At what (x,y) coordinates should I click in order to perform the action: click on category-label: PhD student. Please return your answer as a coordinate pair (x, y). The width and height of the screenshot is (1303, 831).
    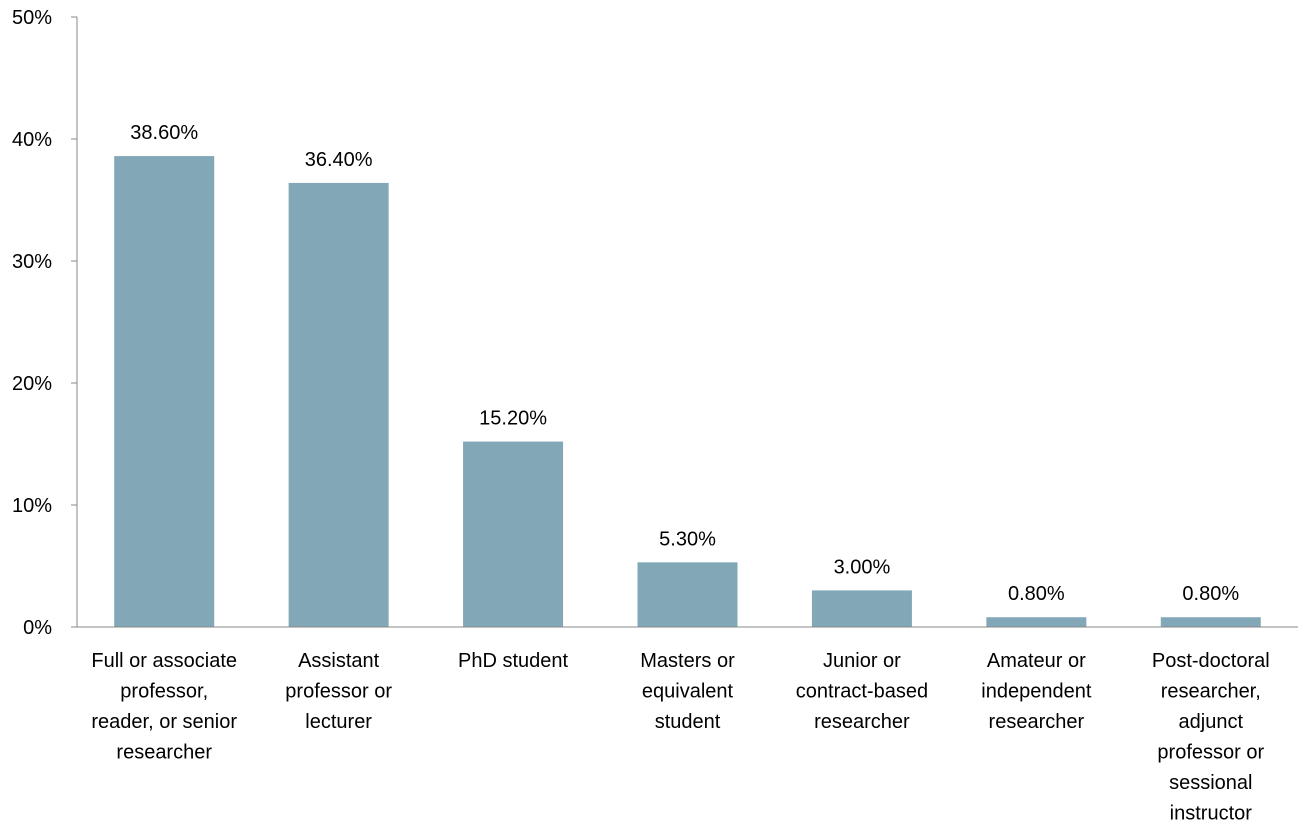
    Looking at the image, I should click on (513, 661).